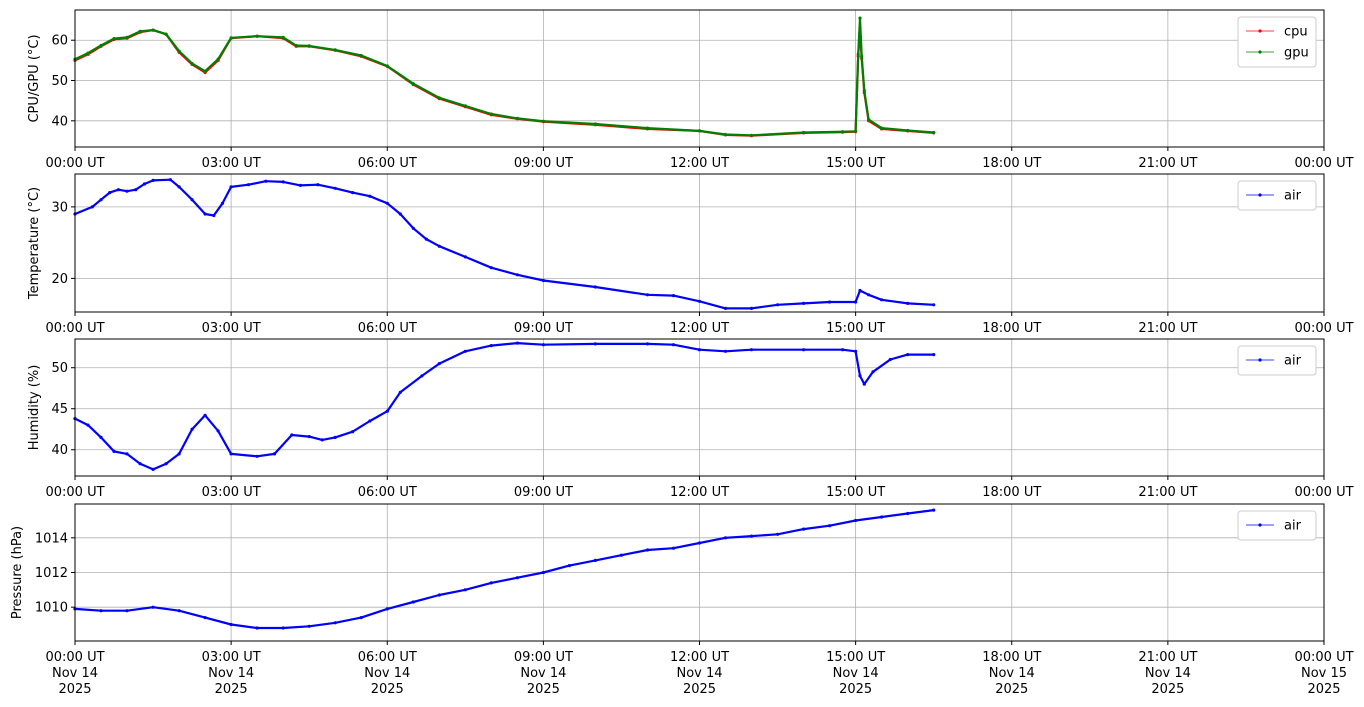 This screenshot has width=1364, height=707. I want to click on x-tick-label: 06:00 UT, so click(387, 163).